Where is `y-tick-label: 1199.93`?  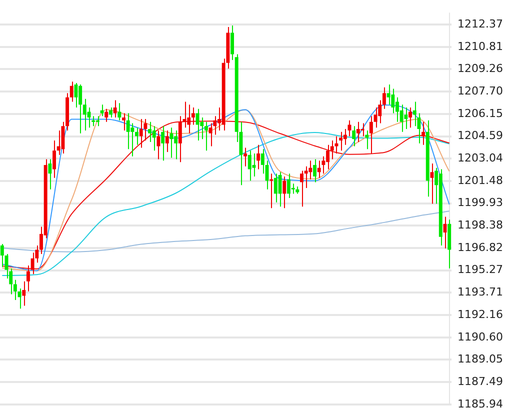
y-tick-label: 1199.93 is located at coordinates (481, 203).